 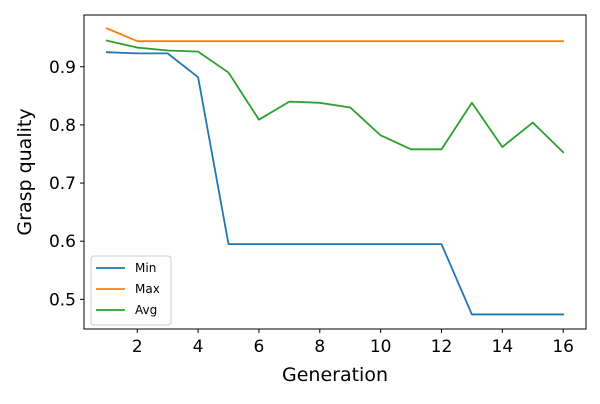 What do you see at coordinates (198, 347) in the screenshot?
I see `x-tick-label: 4` at bounding box center [198, 347].